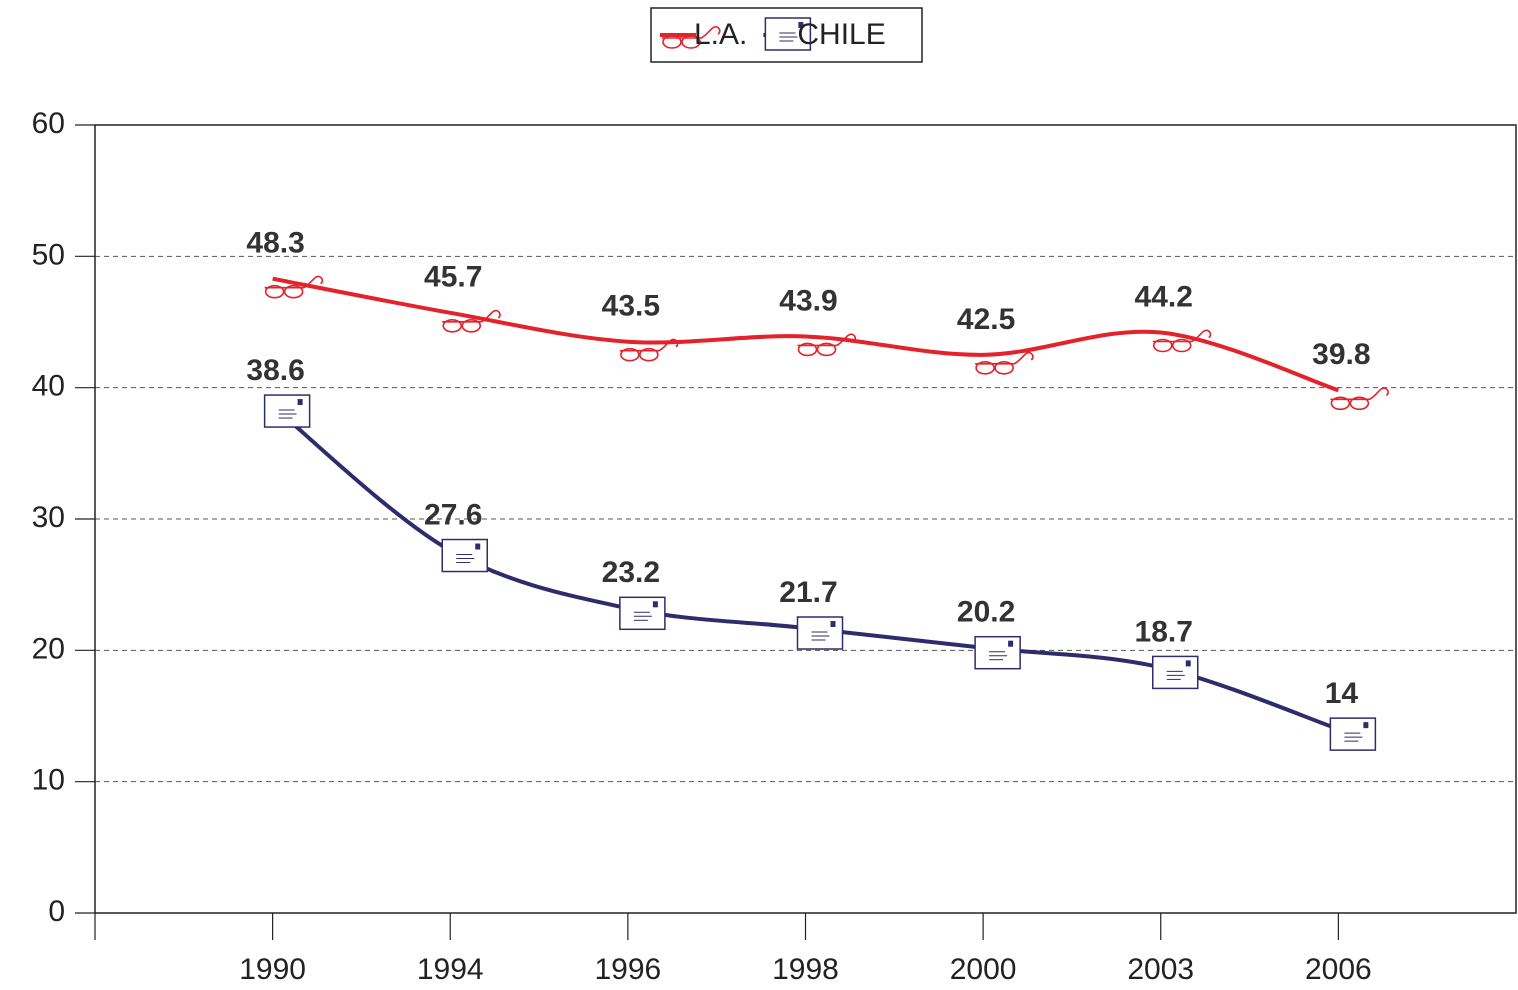 The image size is (1518, 990). I want to click on y-tick-label: 0, so click(56, 911).